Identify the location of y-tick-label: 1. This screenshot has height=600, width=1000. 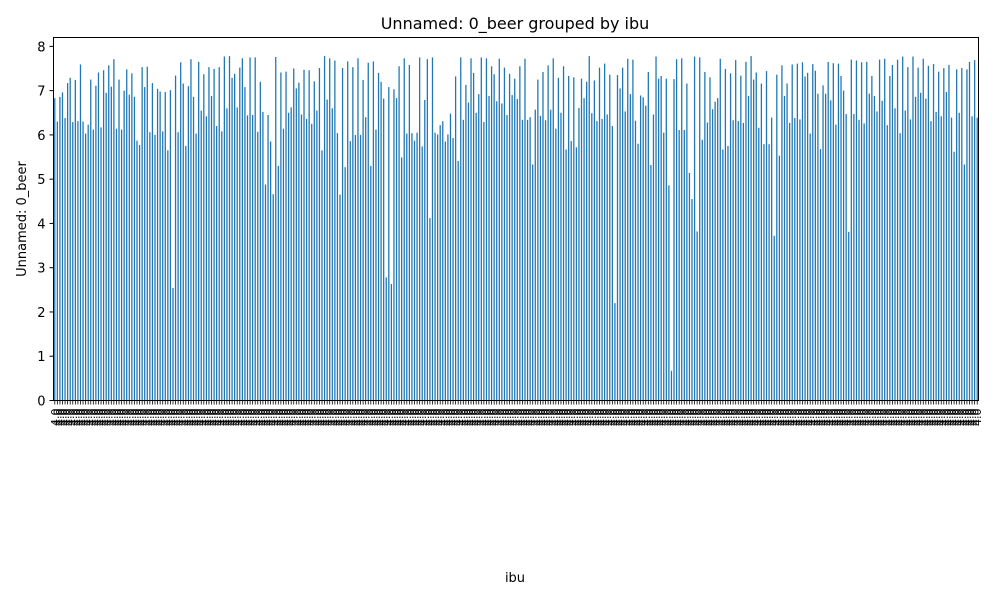
(41, 357).